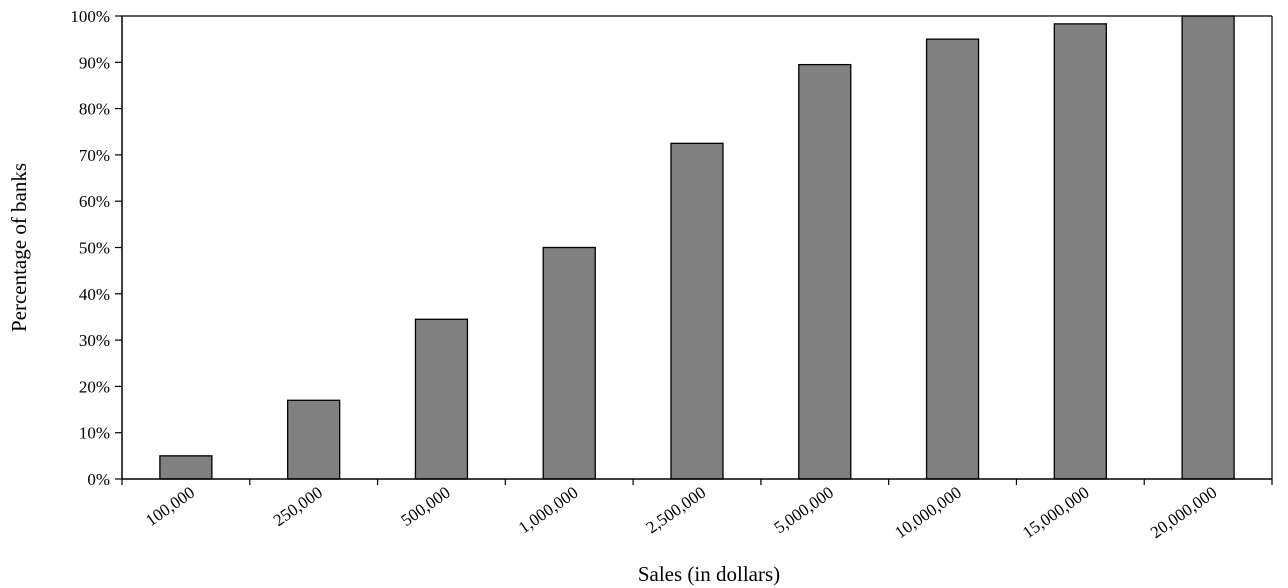 Image resolution: width=1288 pixels, height=588 pixels. Describe the element at coordinates (98, 479) in the screenshot. I see `y-tick-label: 0%` at that location.